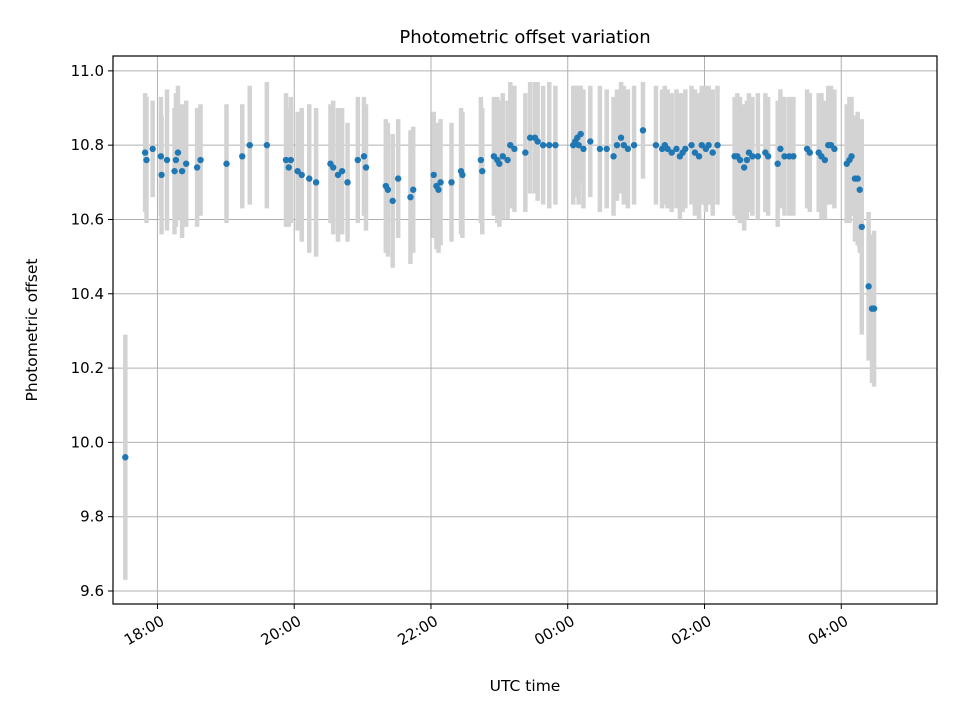 This screenshot has height=720, width=960. Describe the element at coordinates (87, 294) in the screenshot. I see `y-tick-label: 10.4` at that location.